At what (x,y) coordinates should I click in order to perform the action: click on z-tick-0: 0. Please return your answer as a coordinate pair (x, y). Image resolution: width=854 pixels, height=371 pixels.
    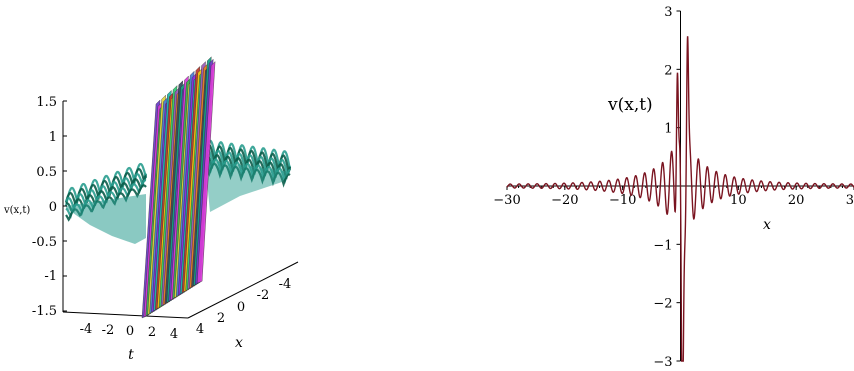
    Looking at the image, I should click on (53, 207).